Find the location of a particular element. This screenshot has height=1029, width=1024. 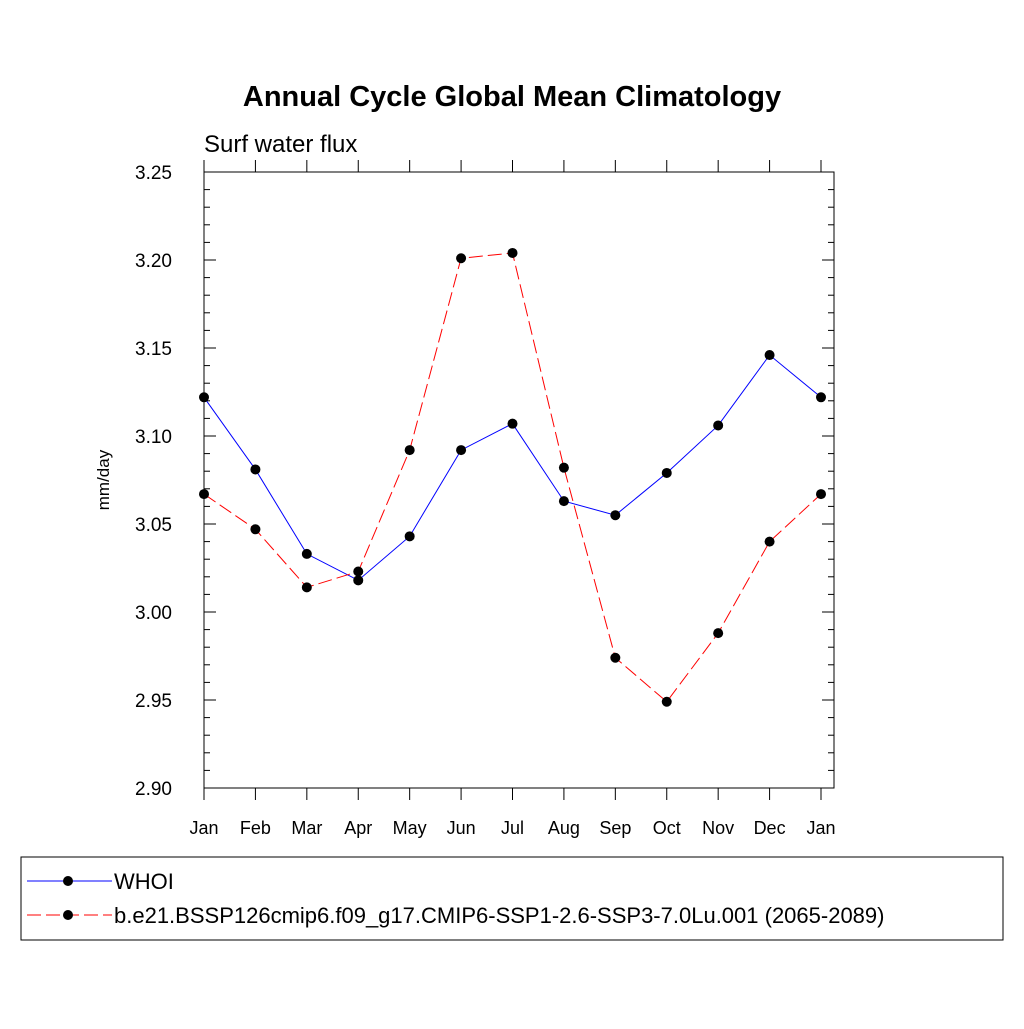

legend-box is located at coordinates (512, 898).